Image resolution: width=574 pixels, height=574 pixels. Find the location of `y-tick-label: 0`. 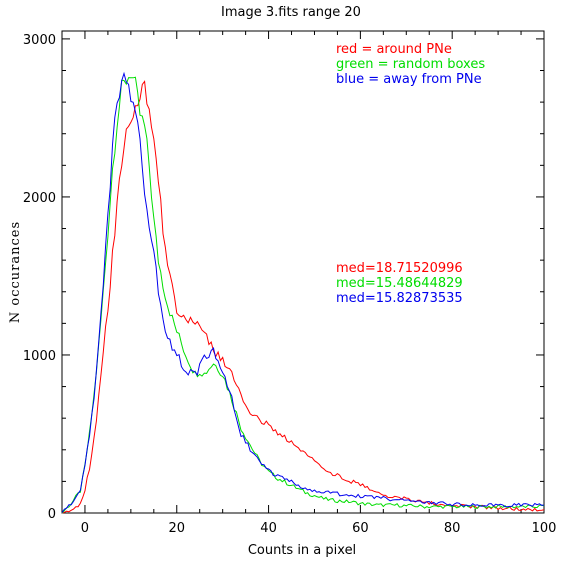

y-tick-label: 0 is located at coordinates (52, 514).